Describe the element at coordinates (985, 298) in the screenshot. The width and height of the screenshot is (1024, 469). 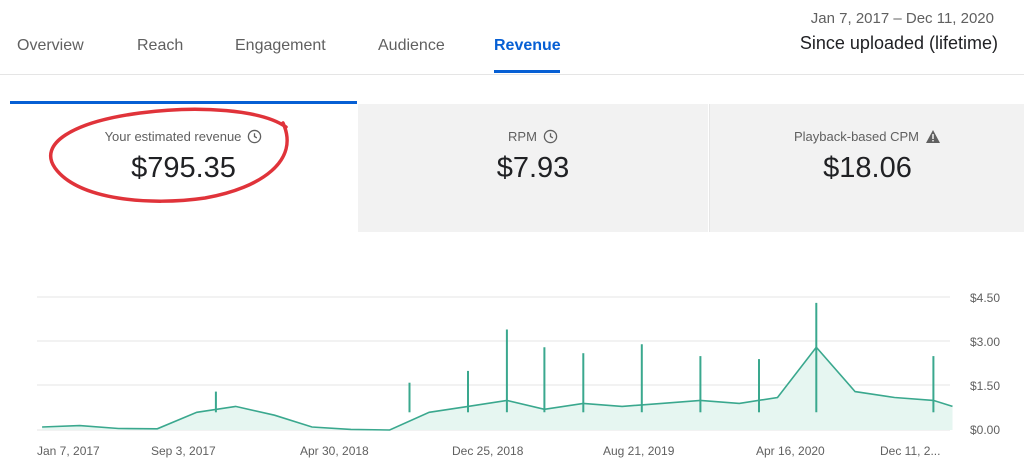
I see `y-tick-label: $4.50` at that location.